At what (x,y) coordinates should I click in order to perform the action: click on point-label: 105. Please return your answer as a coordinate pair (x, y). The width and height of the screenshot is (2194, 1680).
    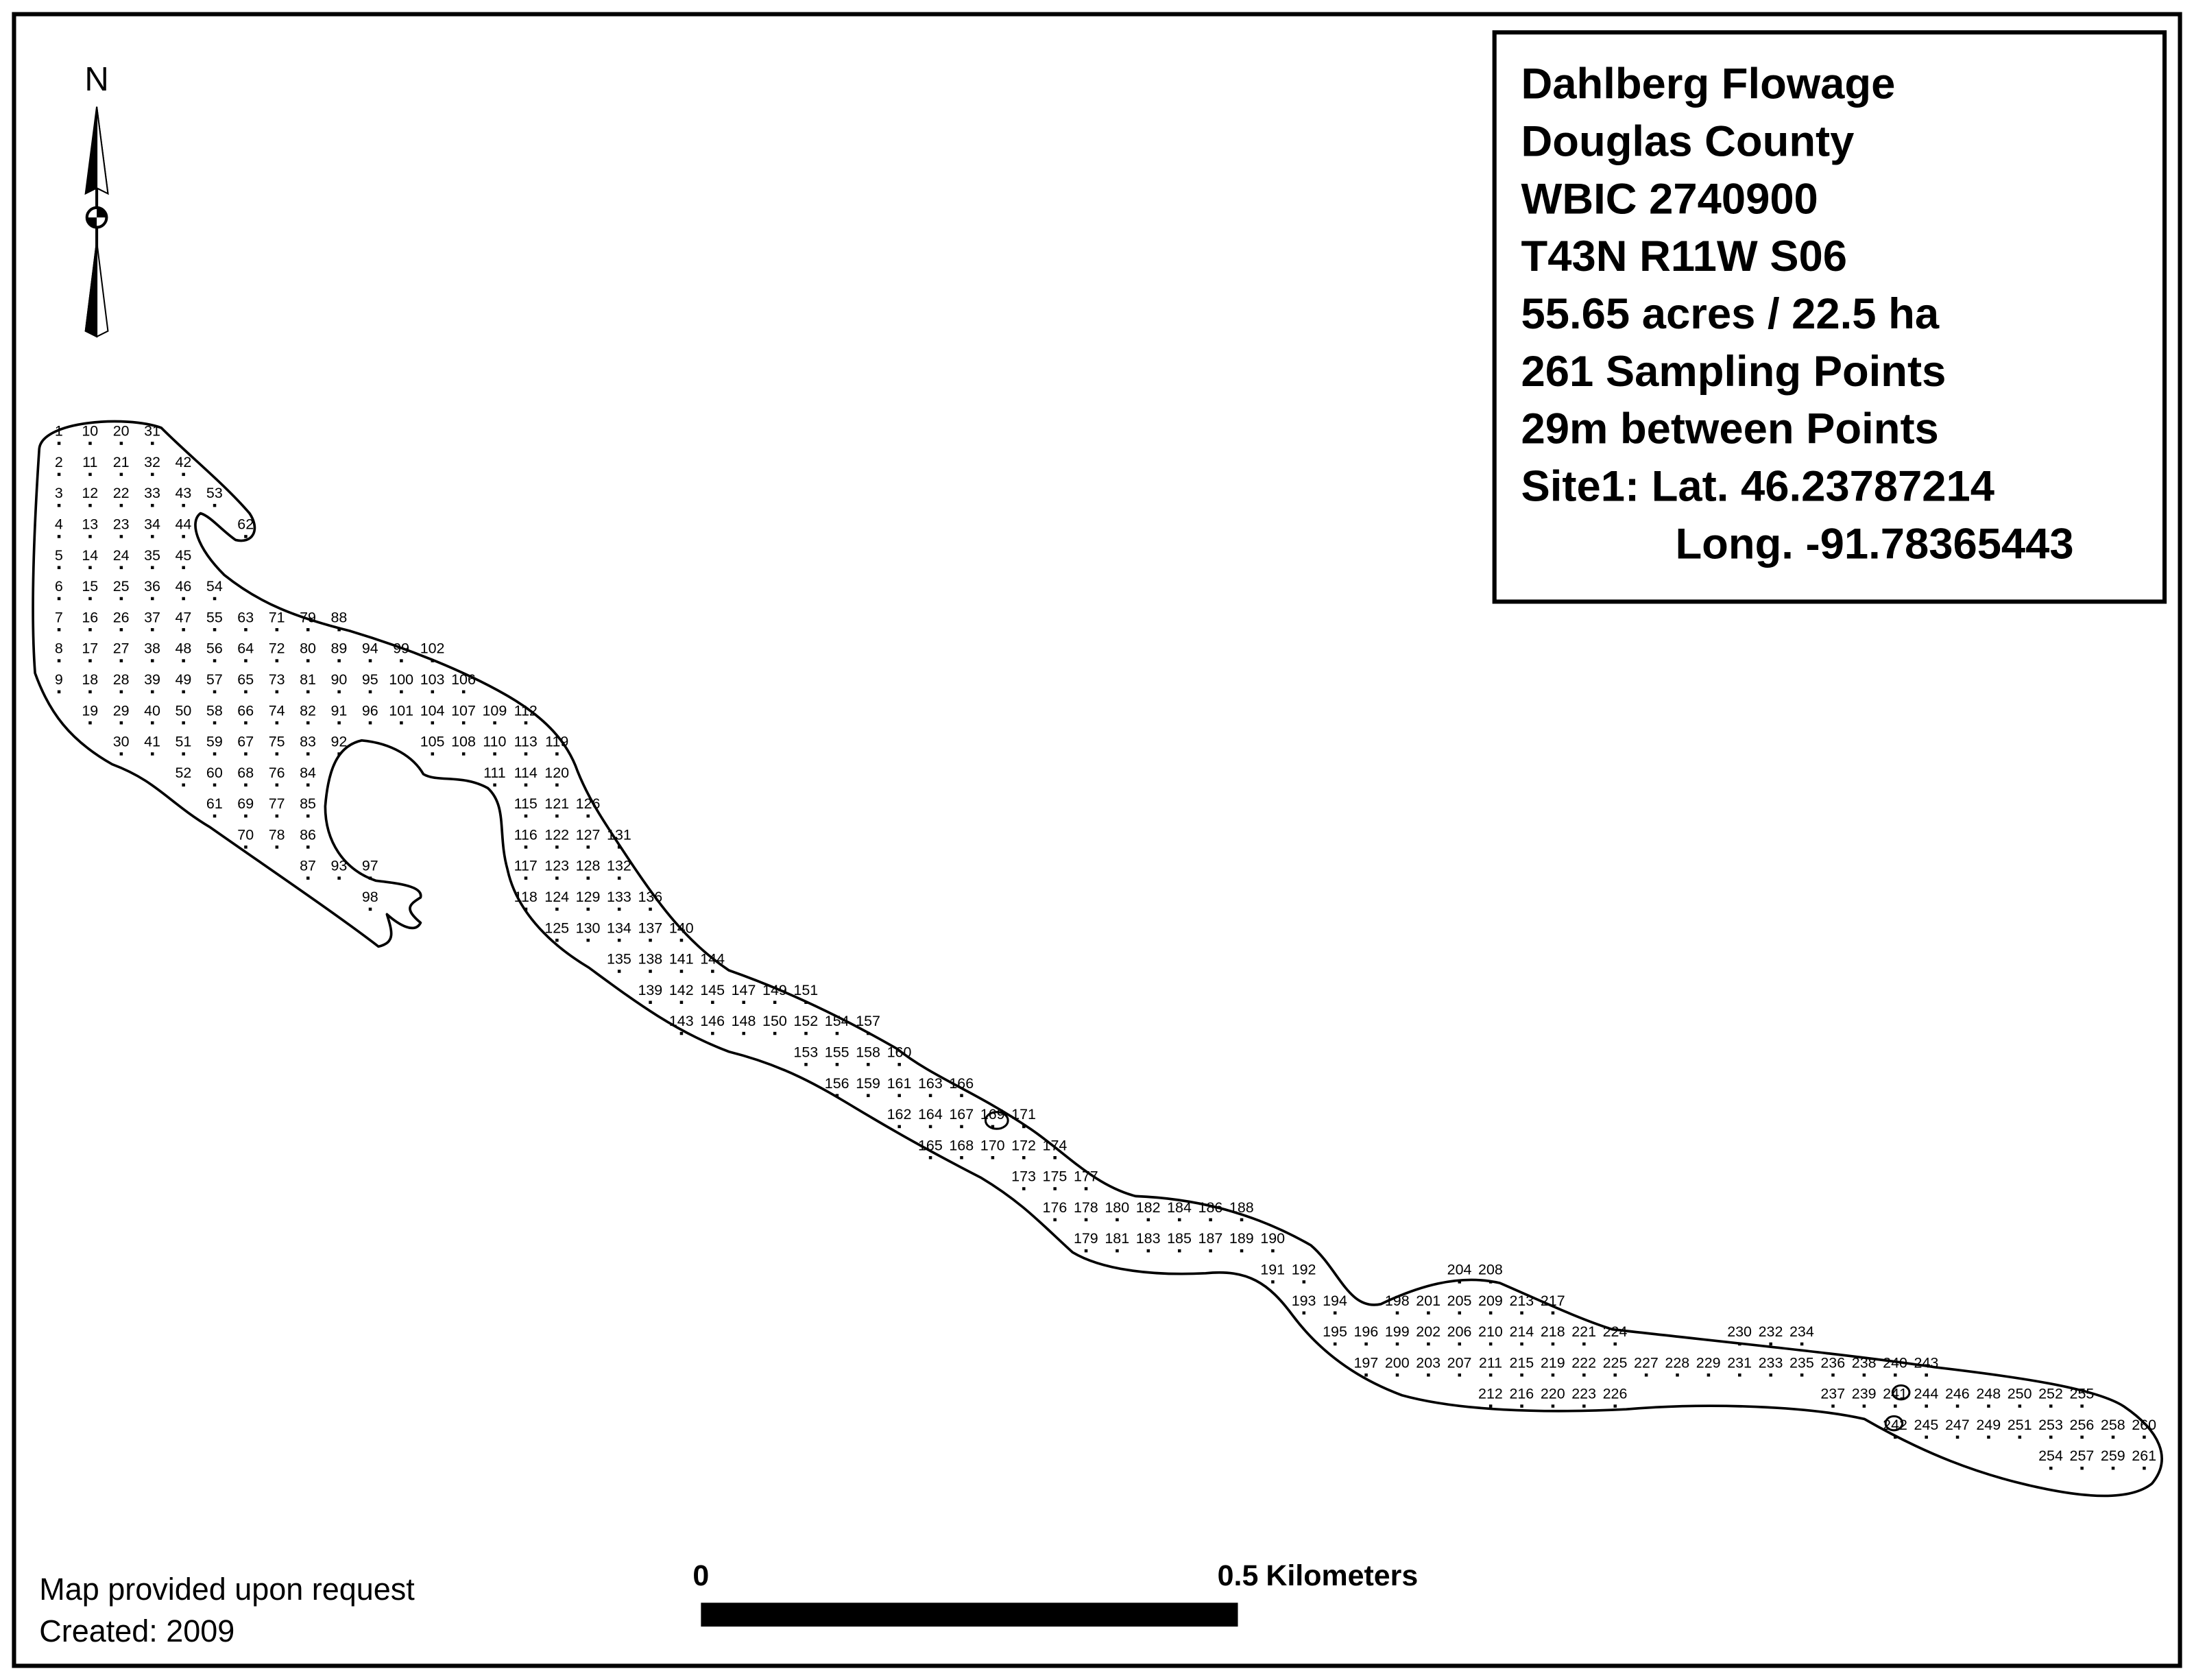
    Looking at the image, I should click on (432, 742).